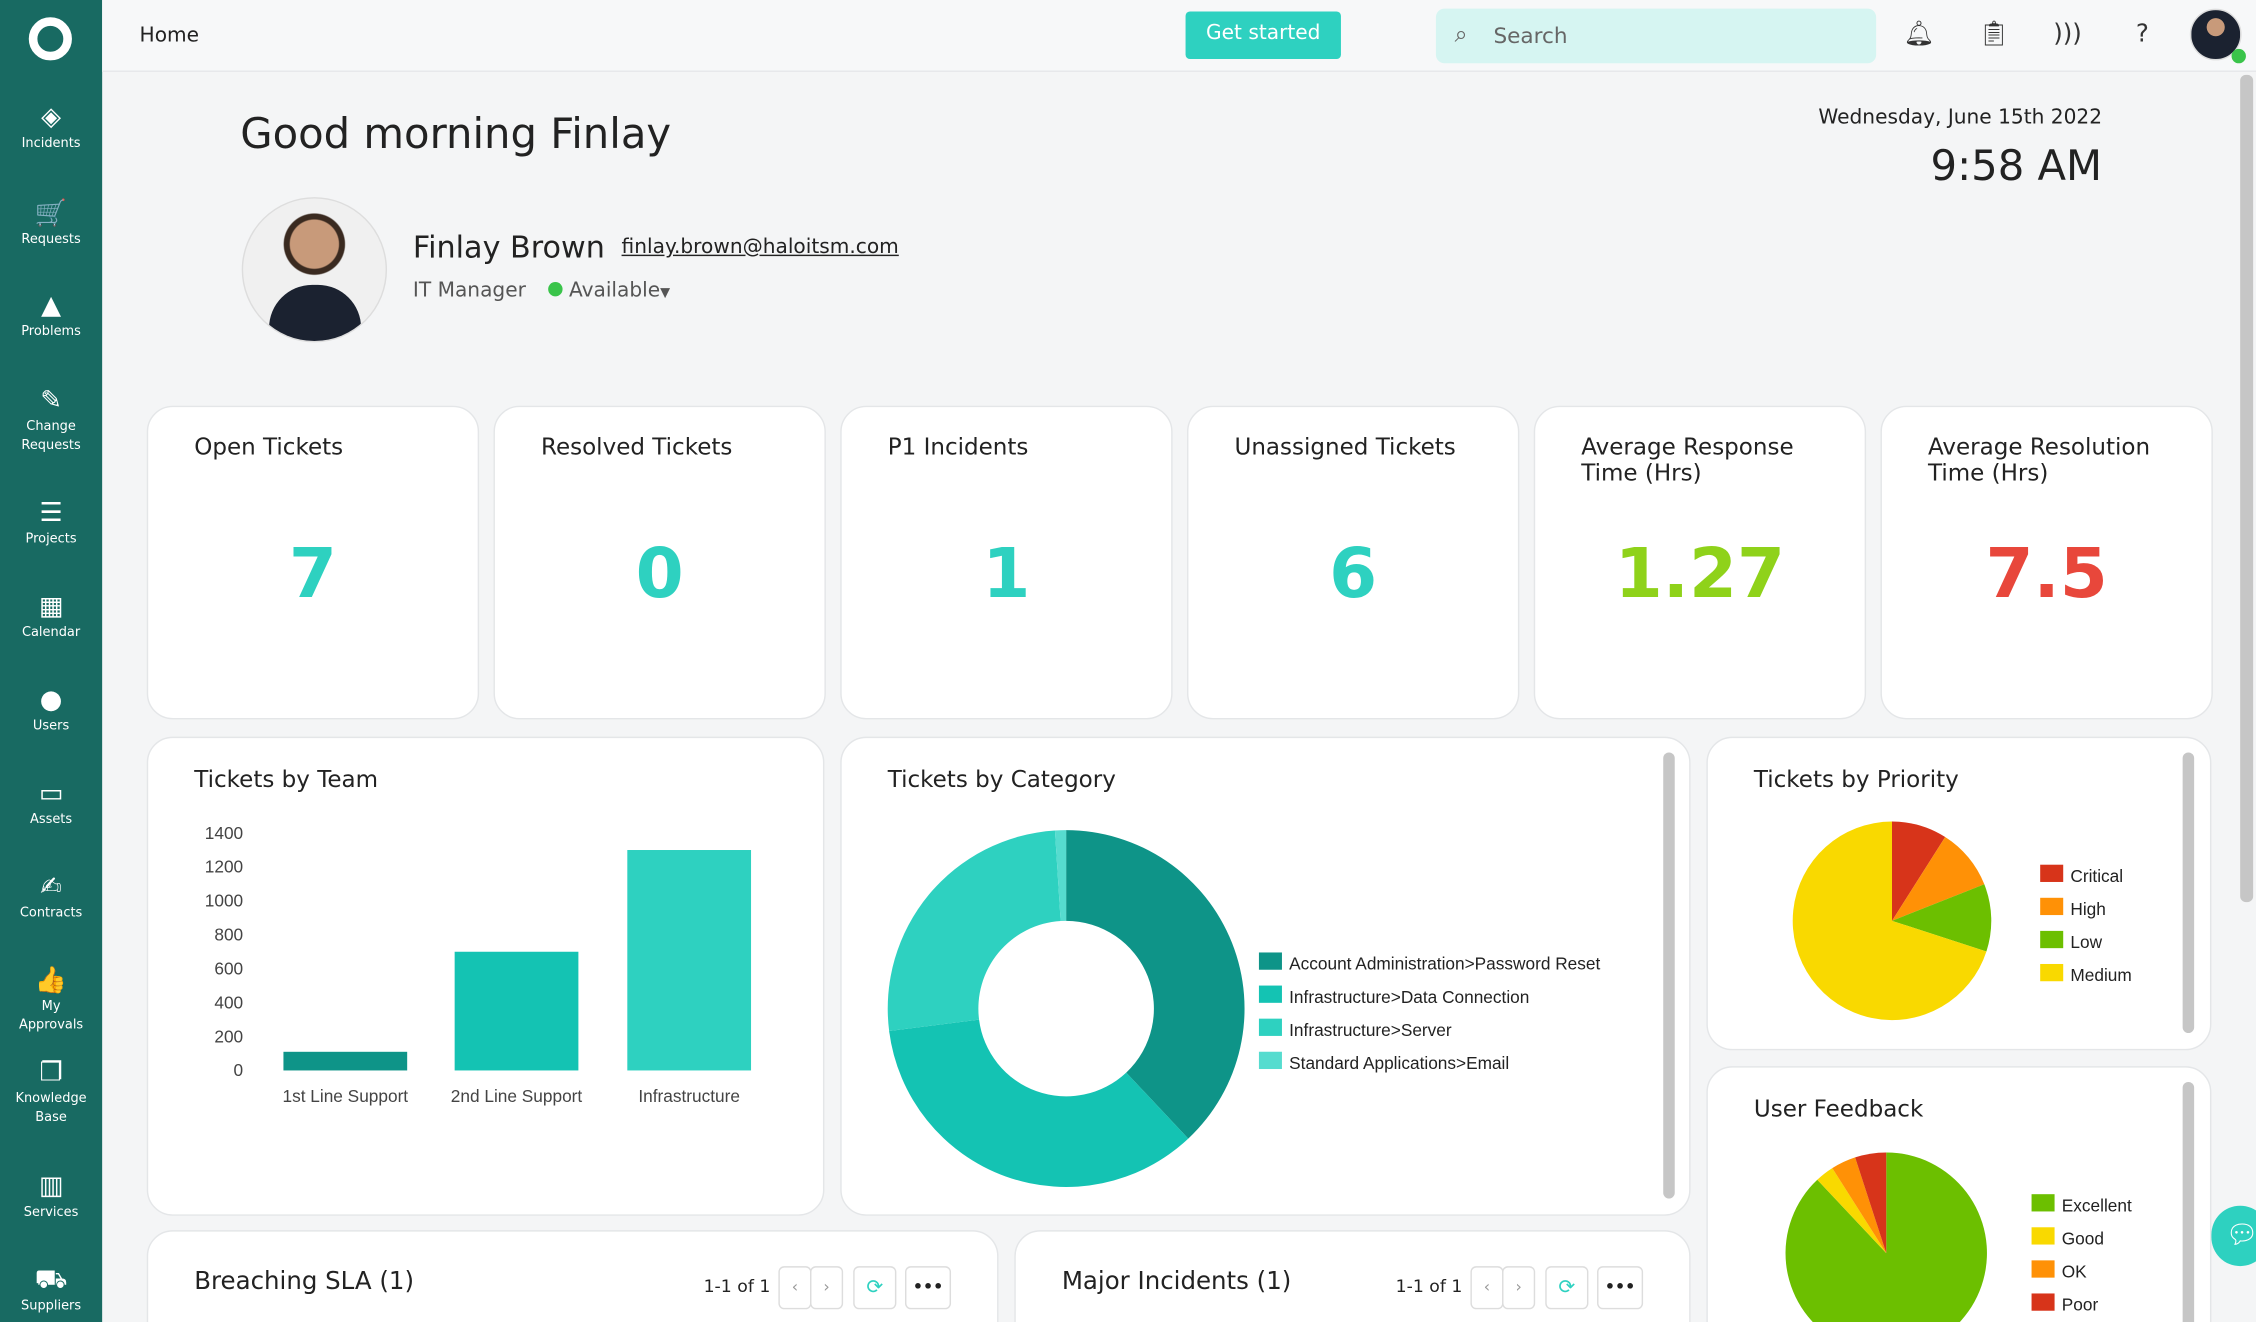 The height and width of the screenshot is (1322, 2256). What do you see at coordinates (51, 400) in the screenshot?
I see `edit-icon: ✎` at bounding box center [51, 400].